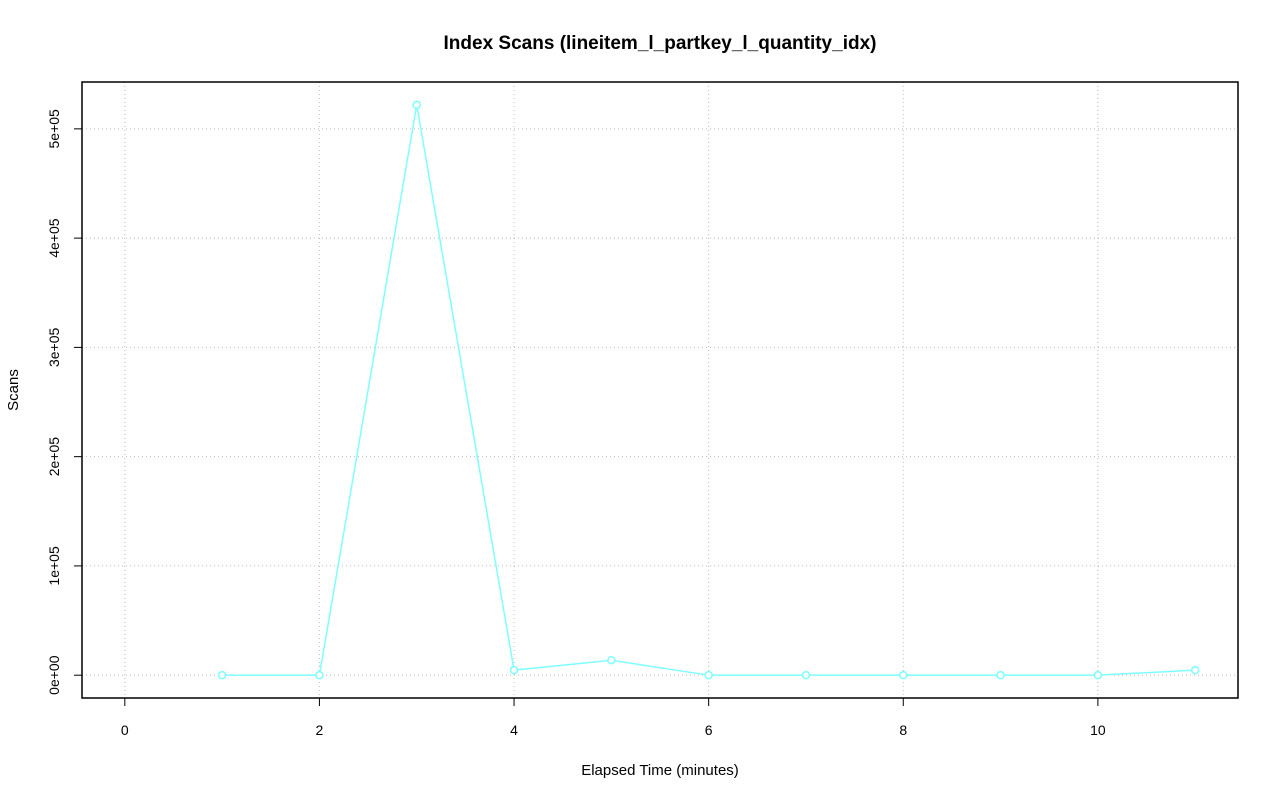 This screenshot has height=801, width=1280. What do you see at coordinates (54, 238) in the screenshot?
I see `y-tick-label: 4e+05` at bounding box center [54, 238].